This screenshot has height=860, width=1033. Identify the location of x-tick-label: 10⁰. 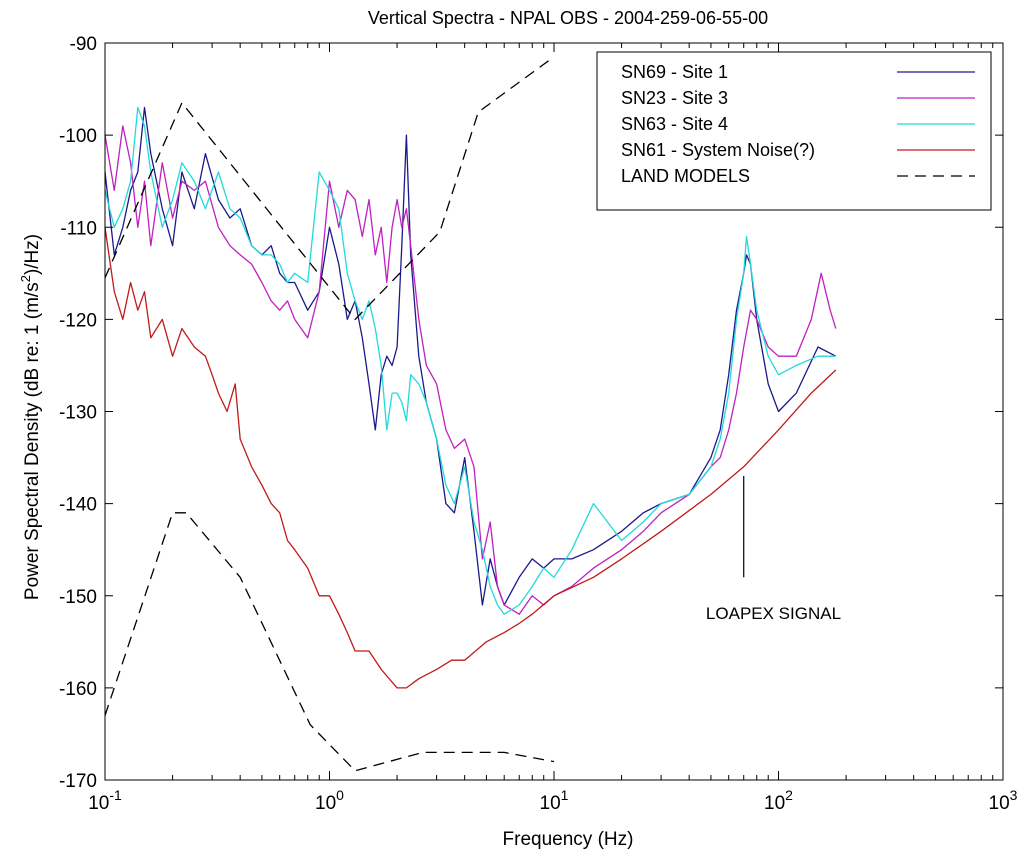
(329, 800).